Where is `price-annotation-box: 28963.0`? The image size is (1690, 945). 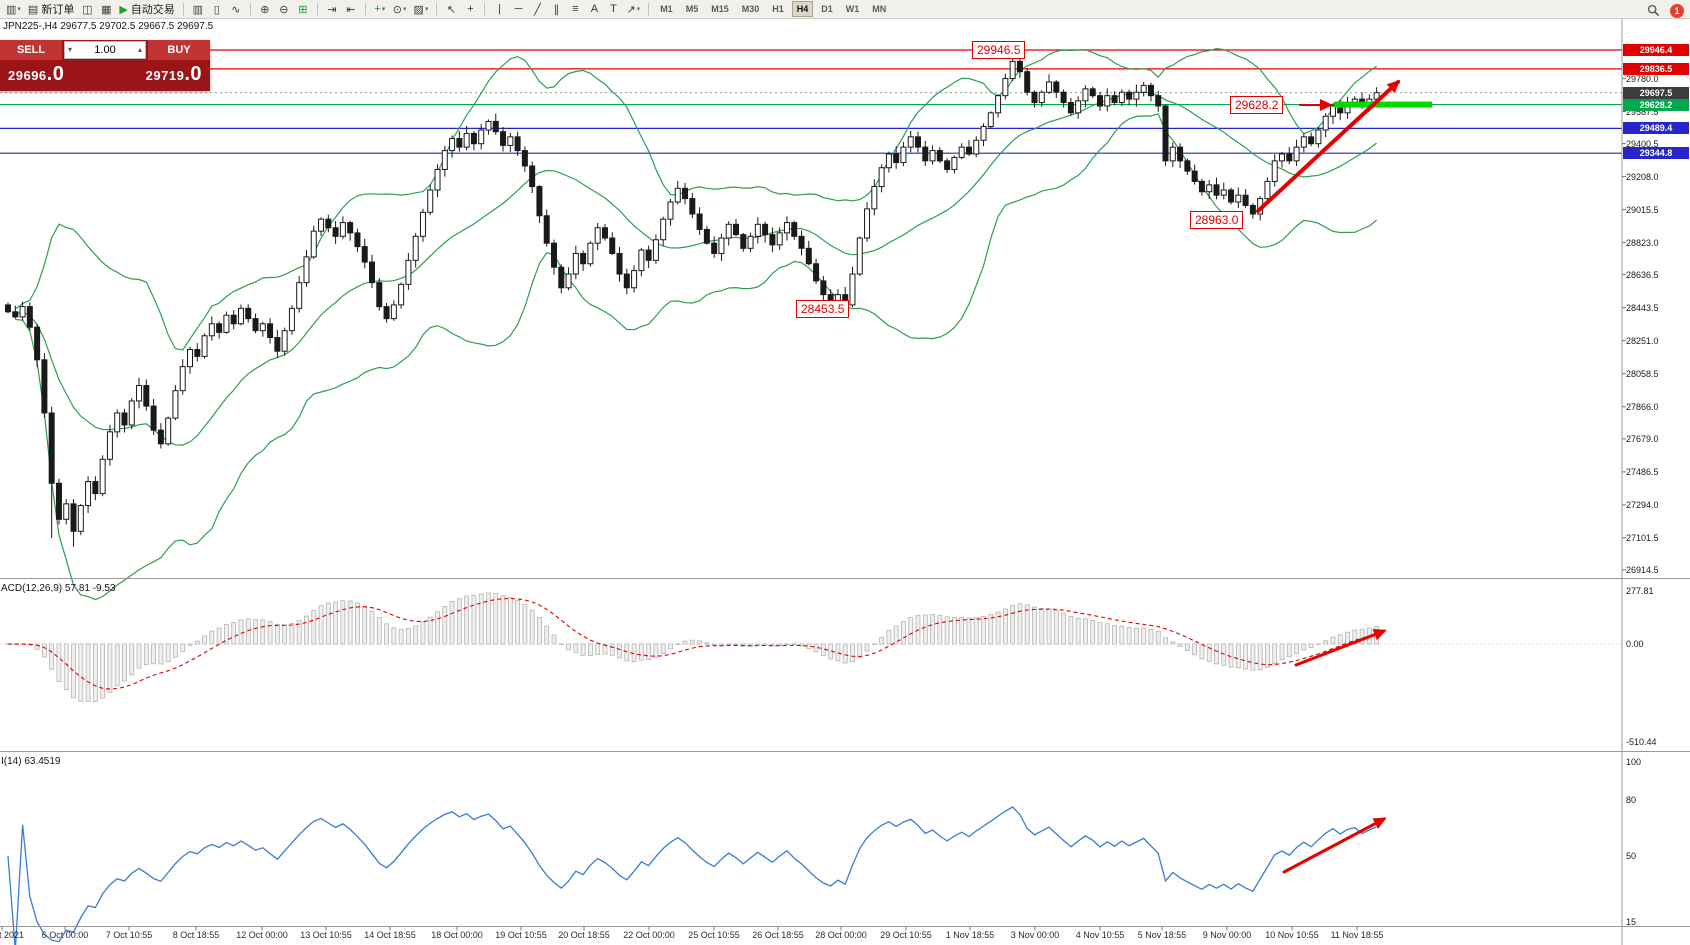
price-annotation-box: 28963.0 is located at coordinates (1217, 220).